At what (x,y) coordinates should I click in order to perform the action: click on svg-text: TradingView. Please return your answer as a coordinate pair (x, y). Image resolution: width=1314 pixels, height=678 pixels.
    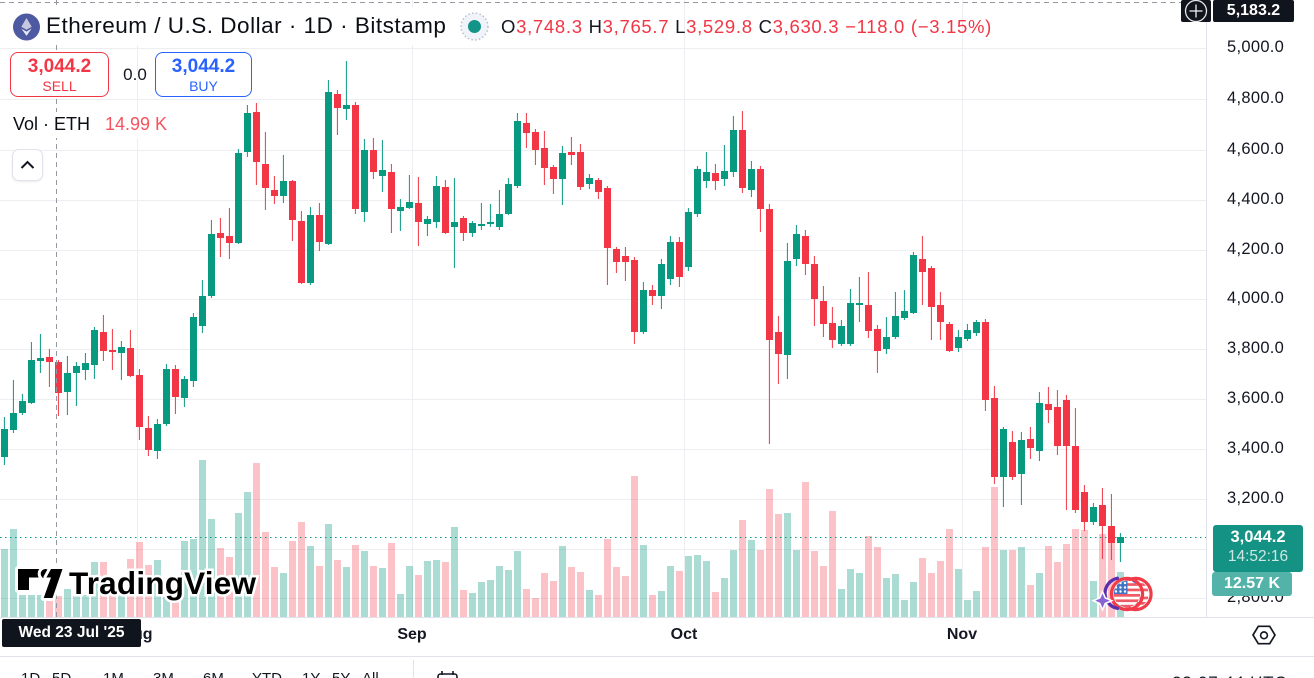
    Looking at the image, I should click on (162, 583).